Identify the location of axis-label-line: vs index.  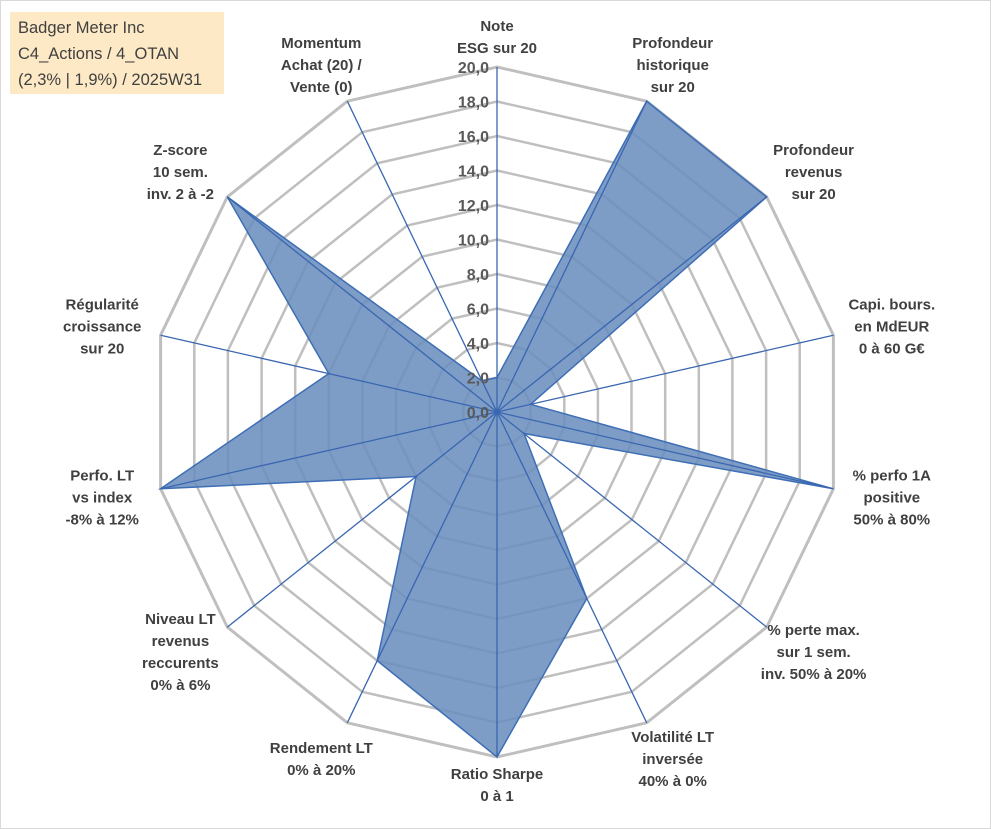
(102, 498).